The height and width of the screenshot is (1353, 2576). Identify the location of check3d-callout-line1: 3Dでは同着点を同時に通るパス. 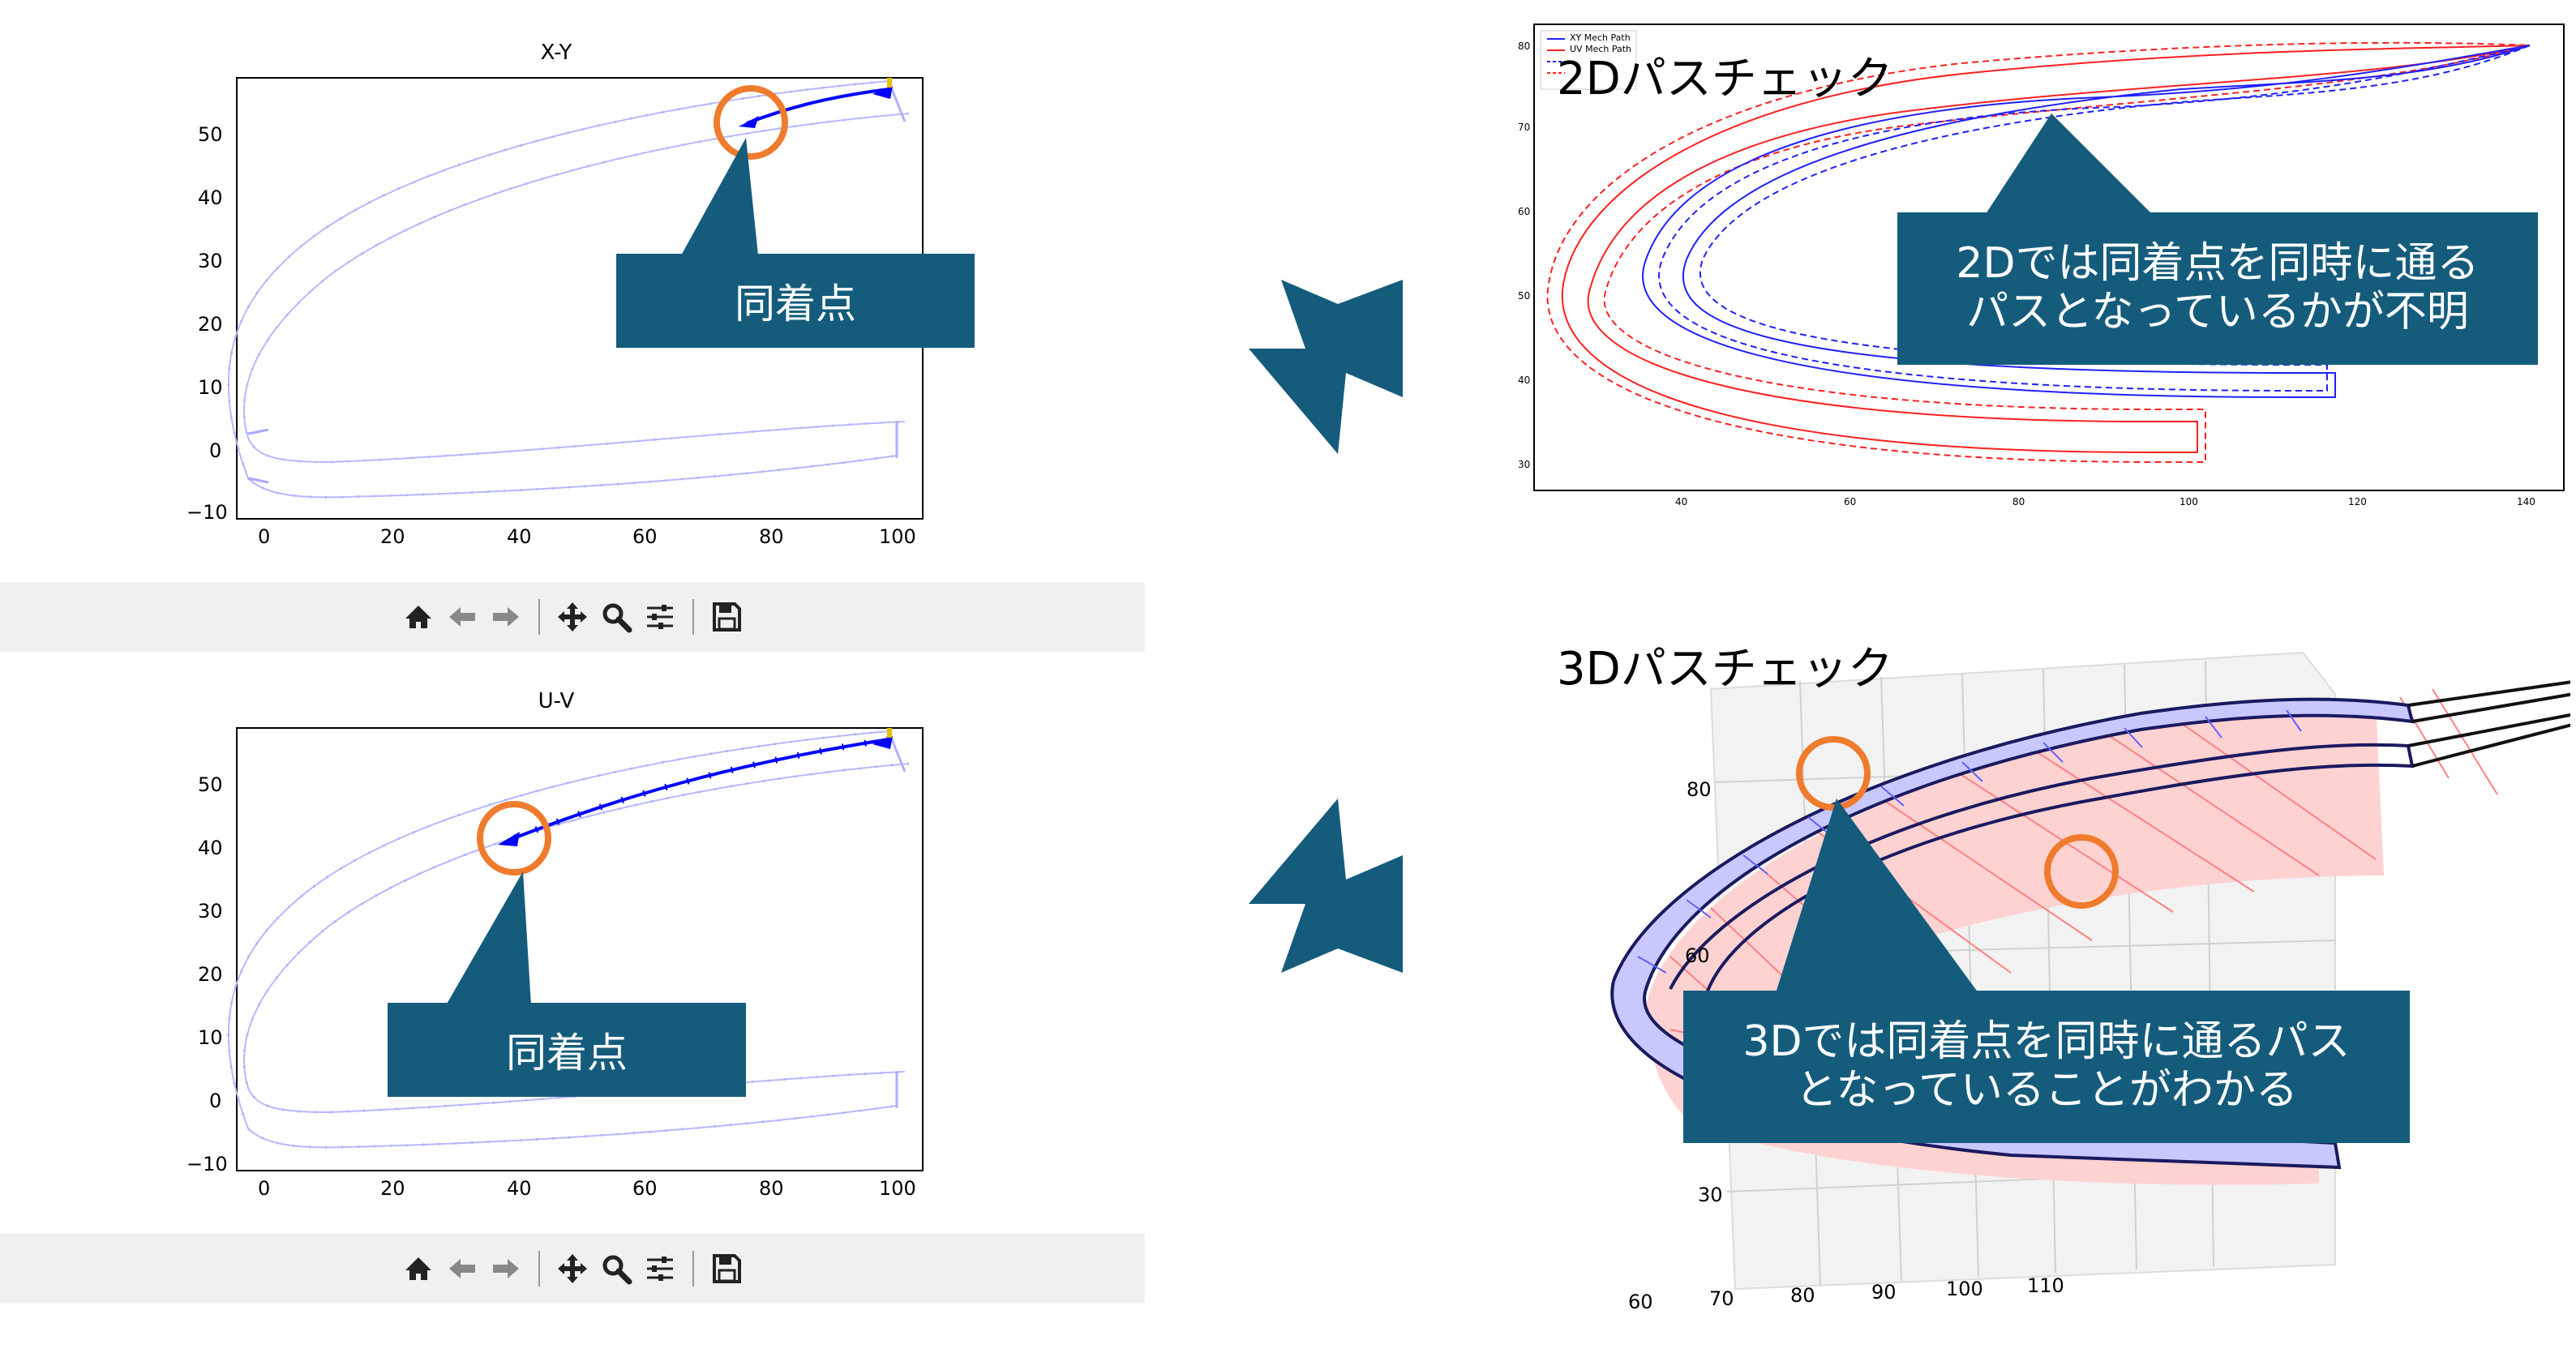
(2046, 1042).